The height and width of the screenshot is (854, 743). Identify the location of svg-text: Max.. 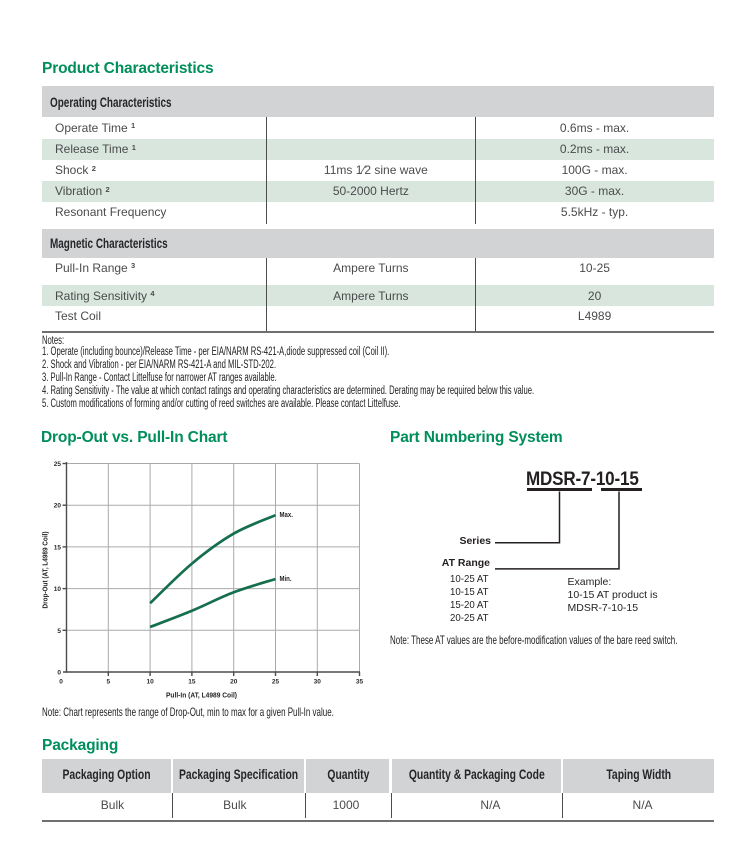
(286, 515).